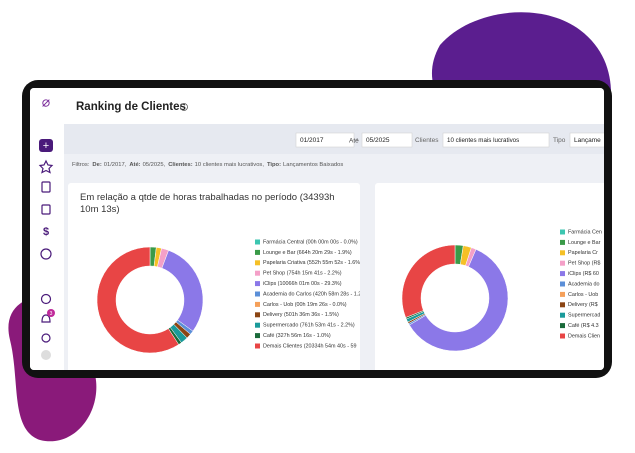  Describe the element at coordinates (46, 102) in the screenshot. I see `logo: ⌀` at that location.